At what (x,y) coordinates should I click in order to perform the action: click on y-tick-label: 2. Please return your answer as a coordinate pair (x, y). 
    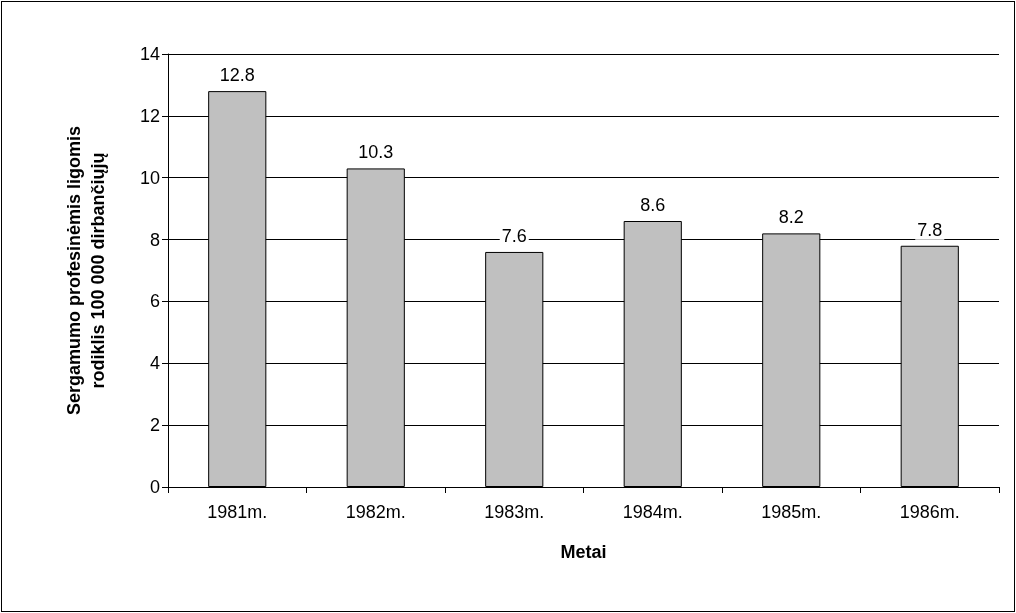
    Looking at the image, I should click on (154, 425).